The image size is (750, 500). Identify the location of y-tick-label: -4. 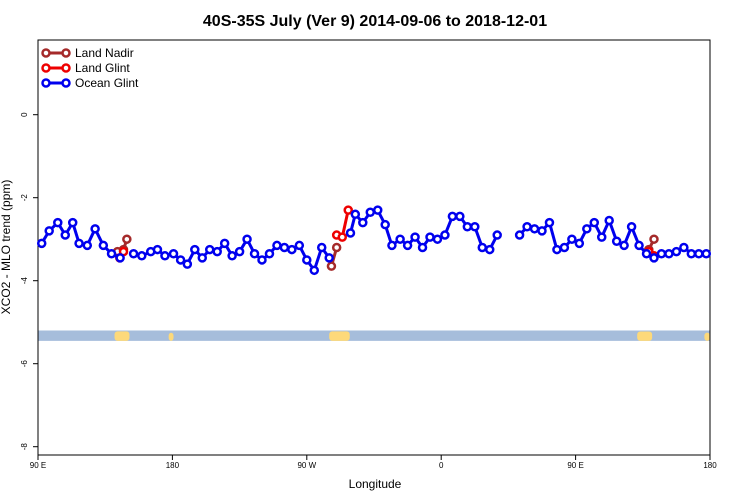
(24, 281).